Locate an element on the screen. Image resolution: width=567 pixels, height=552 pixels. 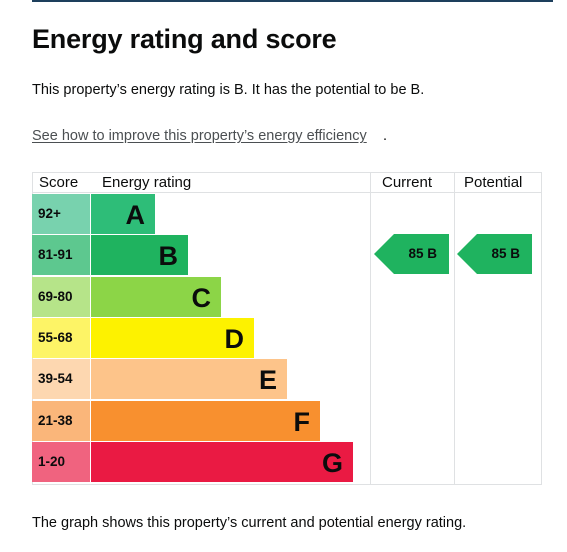
divider-potential is located at coordinates (454, 328).